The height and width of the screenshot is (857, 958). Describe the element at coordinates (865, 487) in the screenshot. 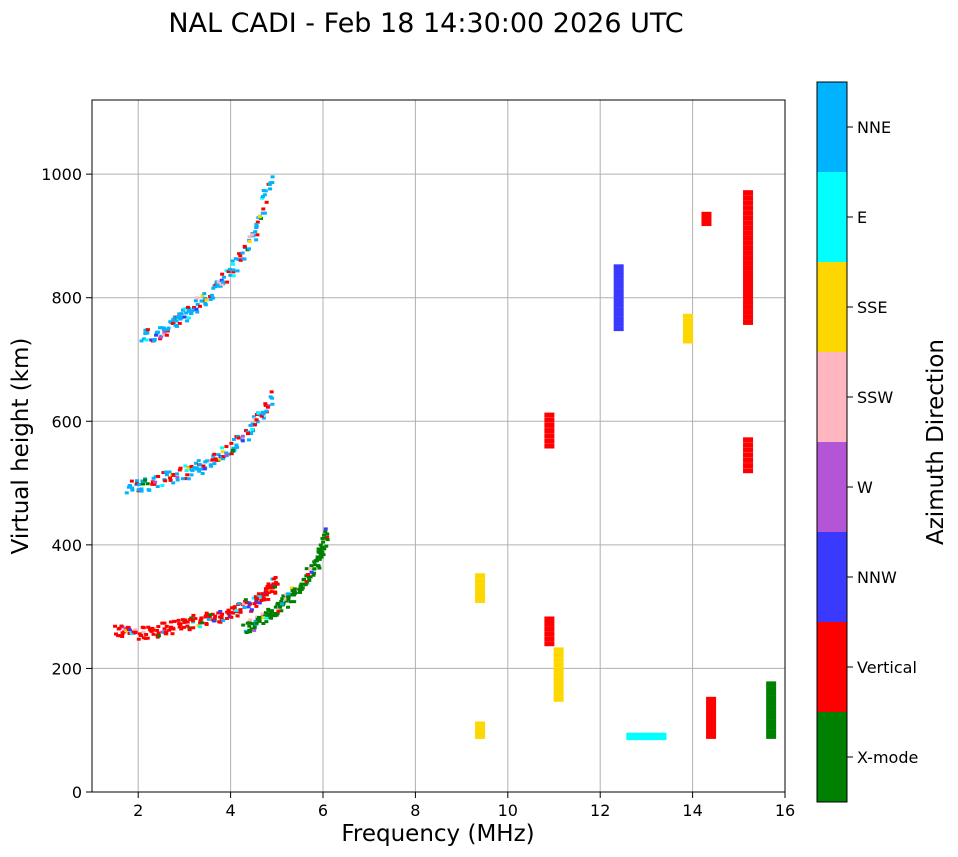

I see `colorbar-category-label: W` at that location.